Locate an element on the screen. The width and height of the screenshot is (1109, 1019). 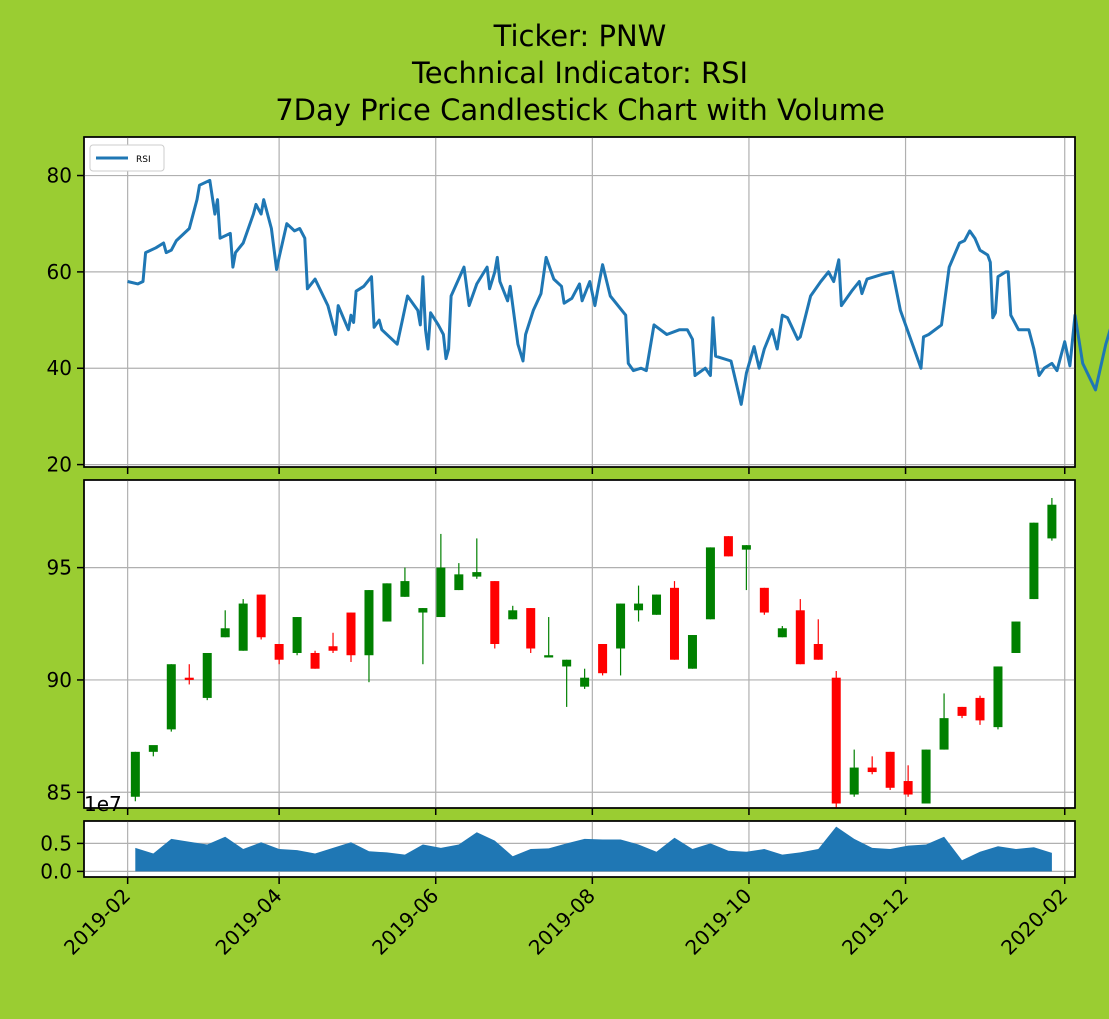
legend-label-rsi: RSI is located at coordinates (143, 160).